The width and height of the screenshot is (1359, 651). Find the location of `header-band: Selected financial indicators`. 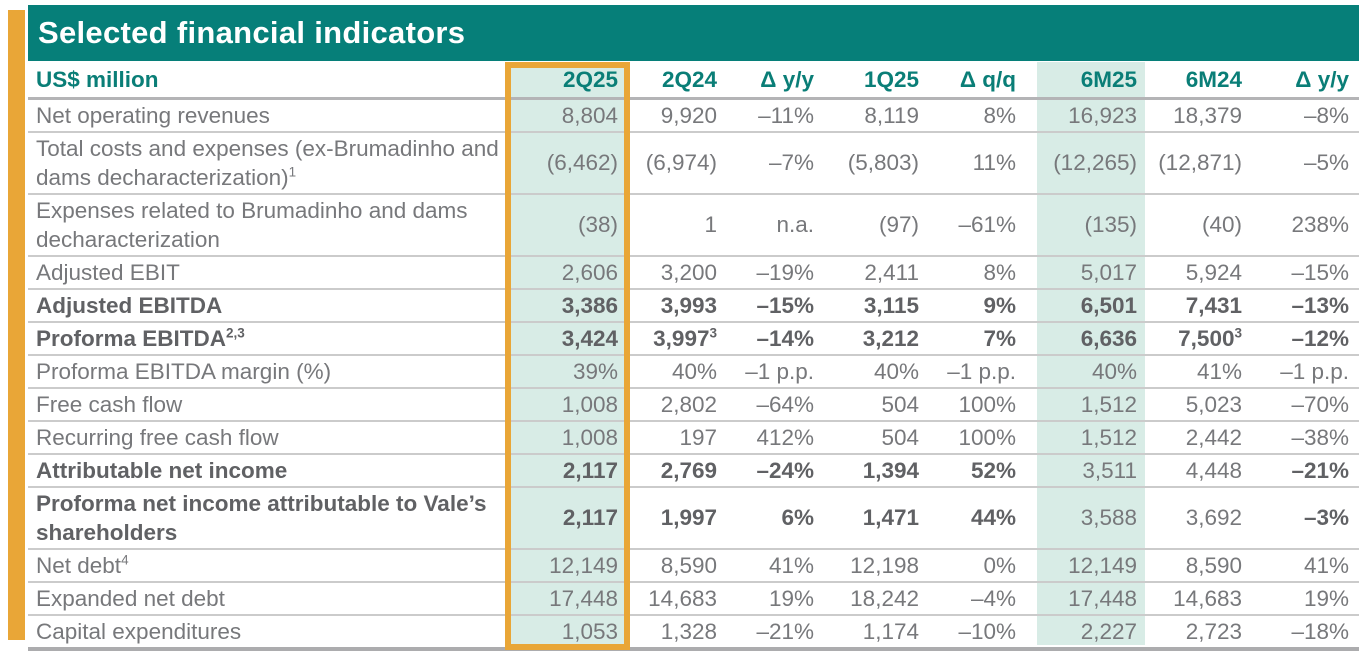

header-band: Selected financial indicators is located at coordinates (693, 33).